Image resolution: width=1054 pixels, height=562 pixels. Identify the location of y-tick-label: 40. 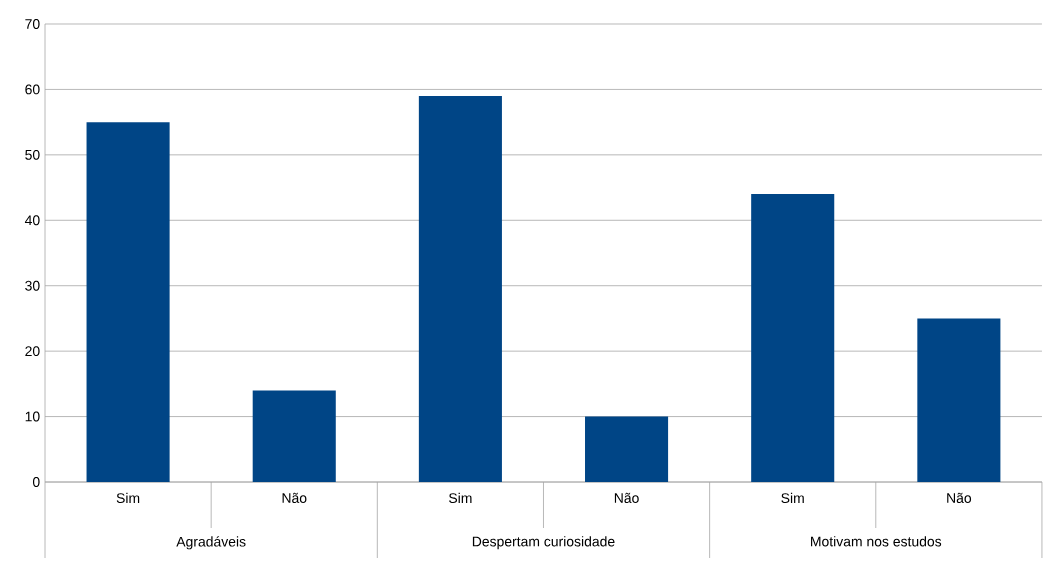
(32, 220).